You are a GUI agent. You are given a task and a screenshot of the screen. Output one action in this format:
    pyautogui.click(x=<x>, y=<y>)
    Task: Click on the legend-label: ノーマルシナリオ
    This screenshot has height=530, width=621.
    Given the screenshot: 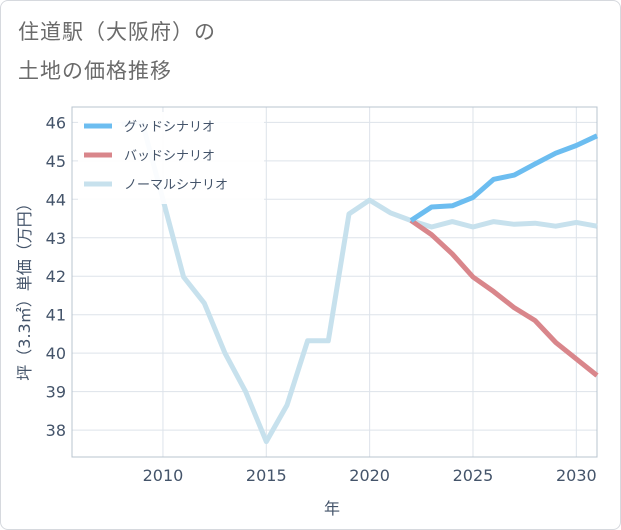 What is the action you would take?
    pyautogui.click(x=176, y=185)
    